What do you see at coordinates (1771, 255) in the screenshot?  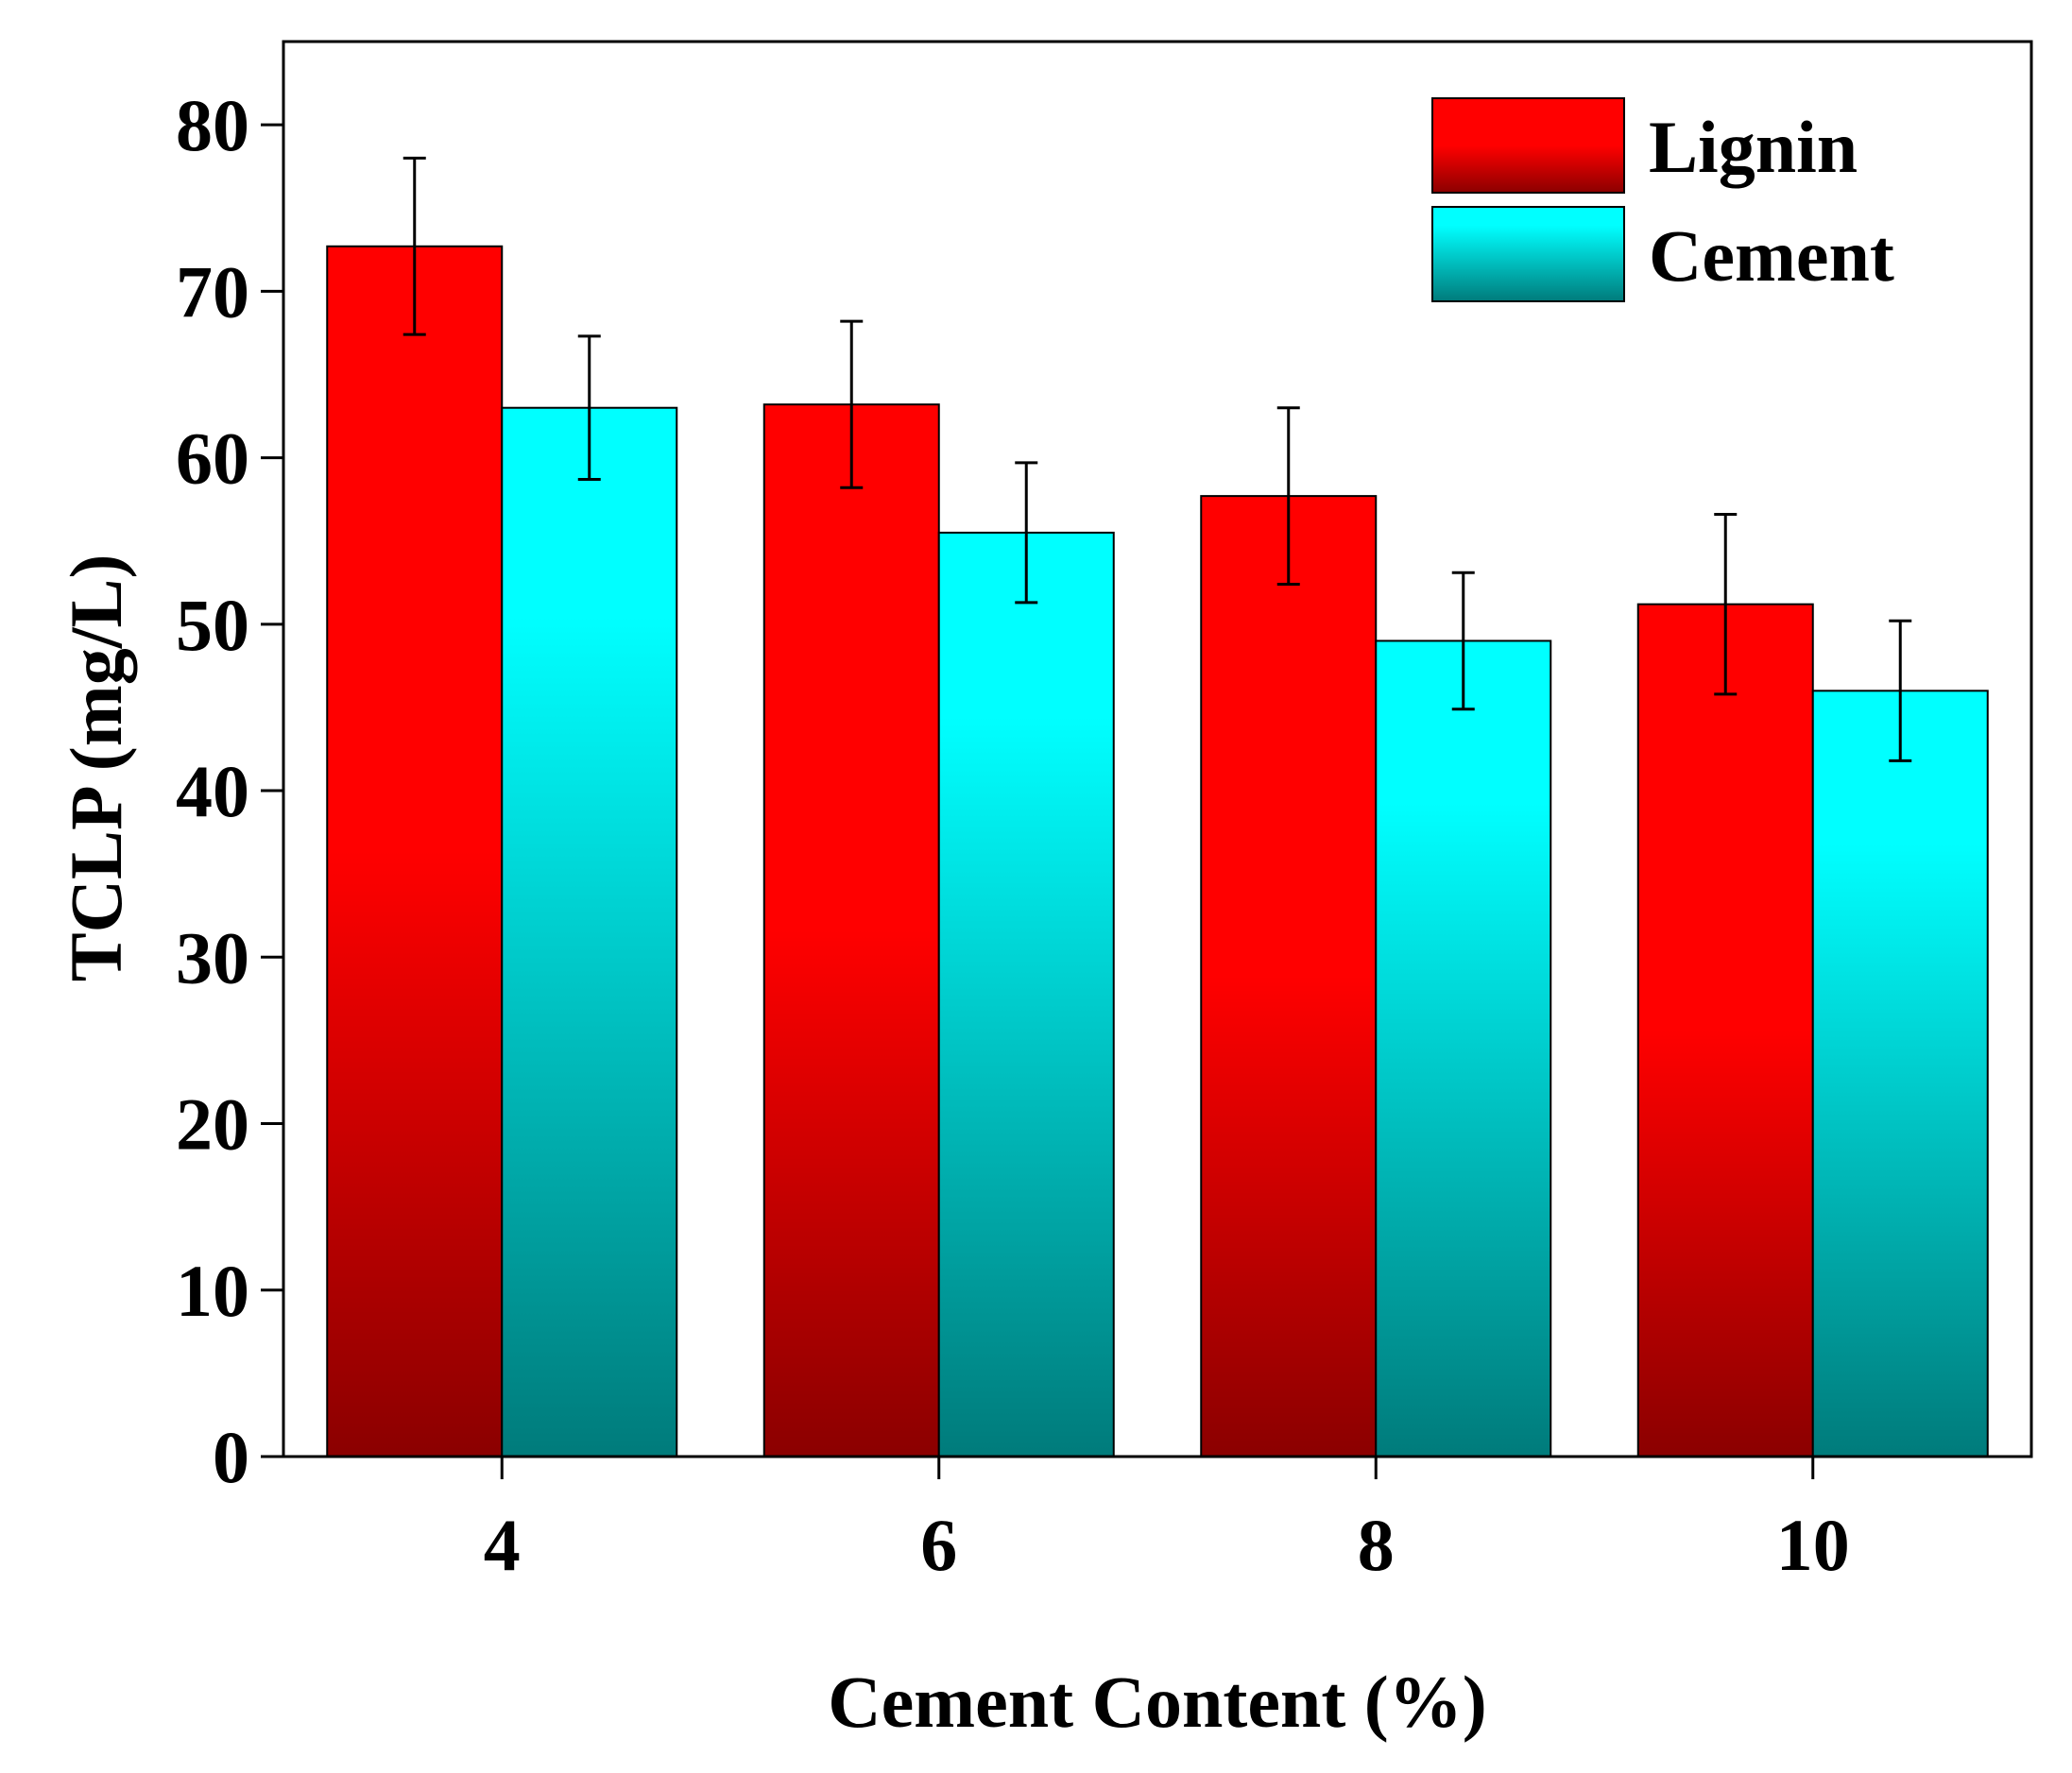 I see `legend-label-cement: Cement` at bounding box center [1771, 255].